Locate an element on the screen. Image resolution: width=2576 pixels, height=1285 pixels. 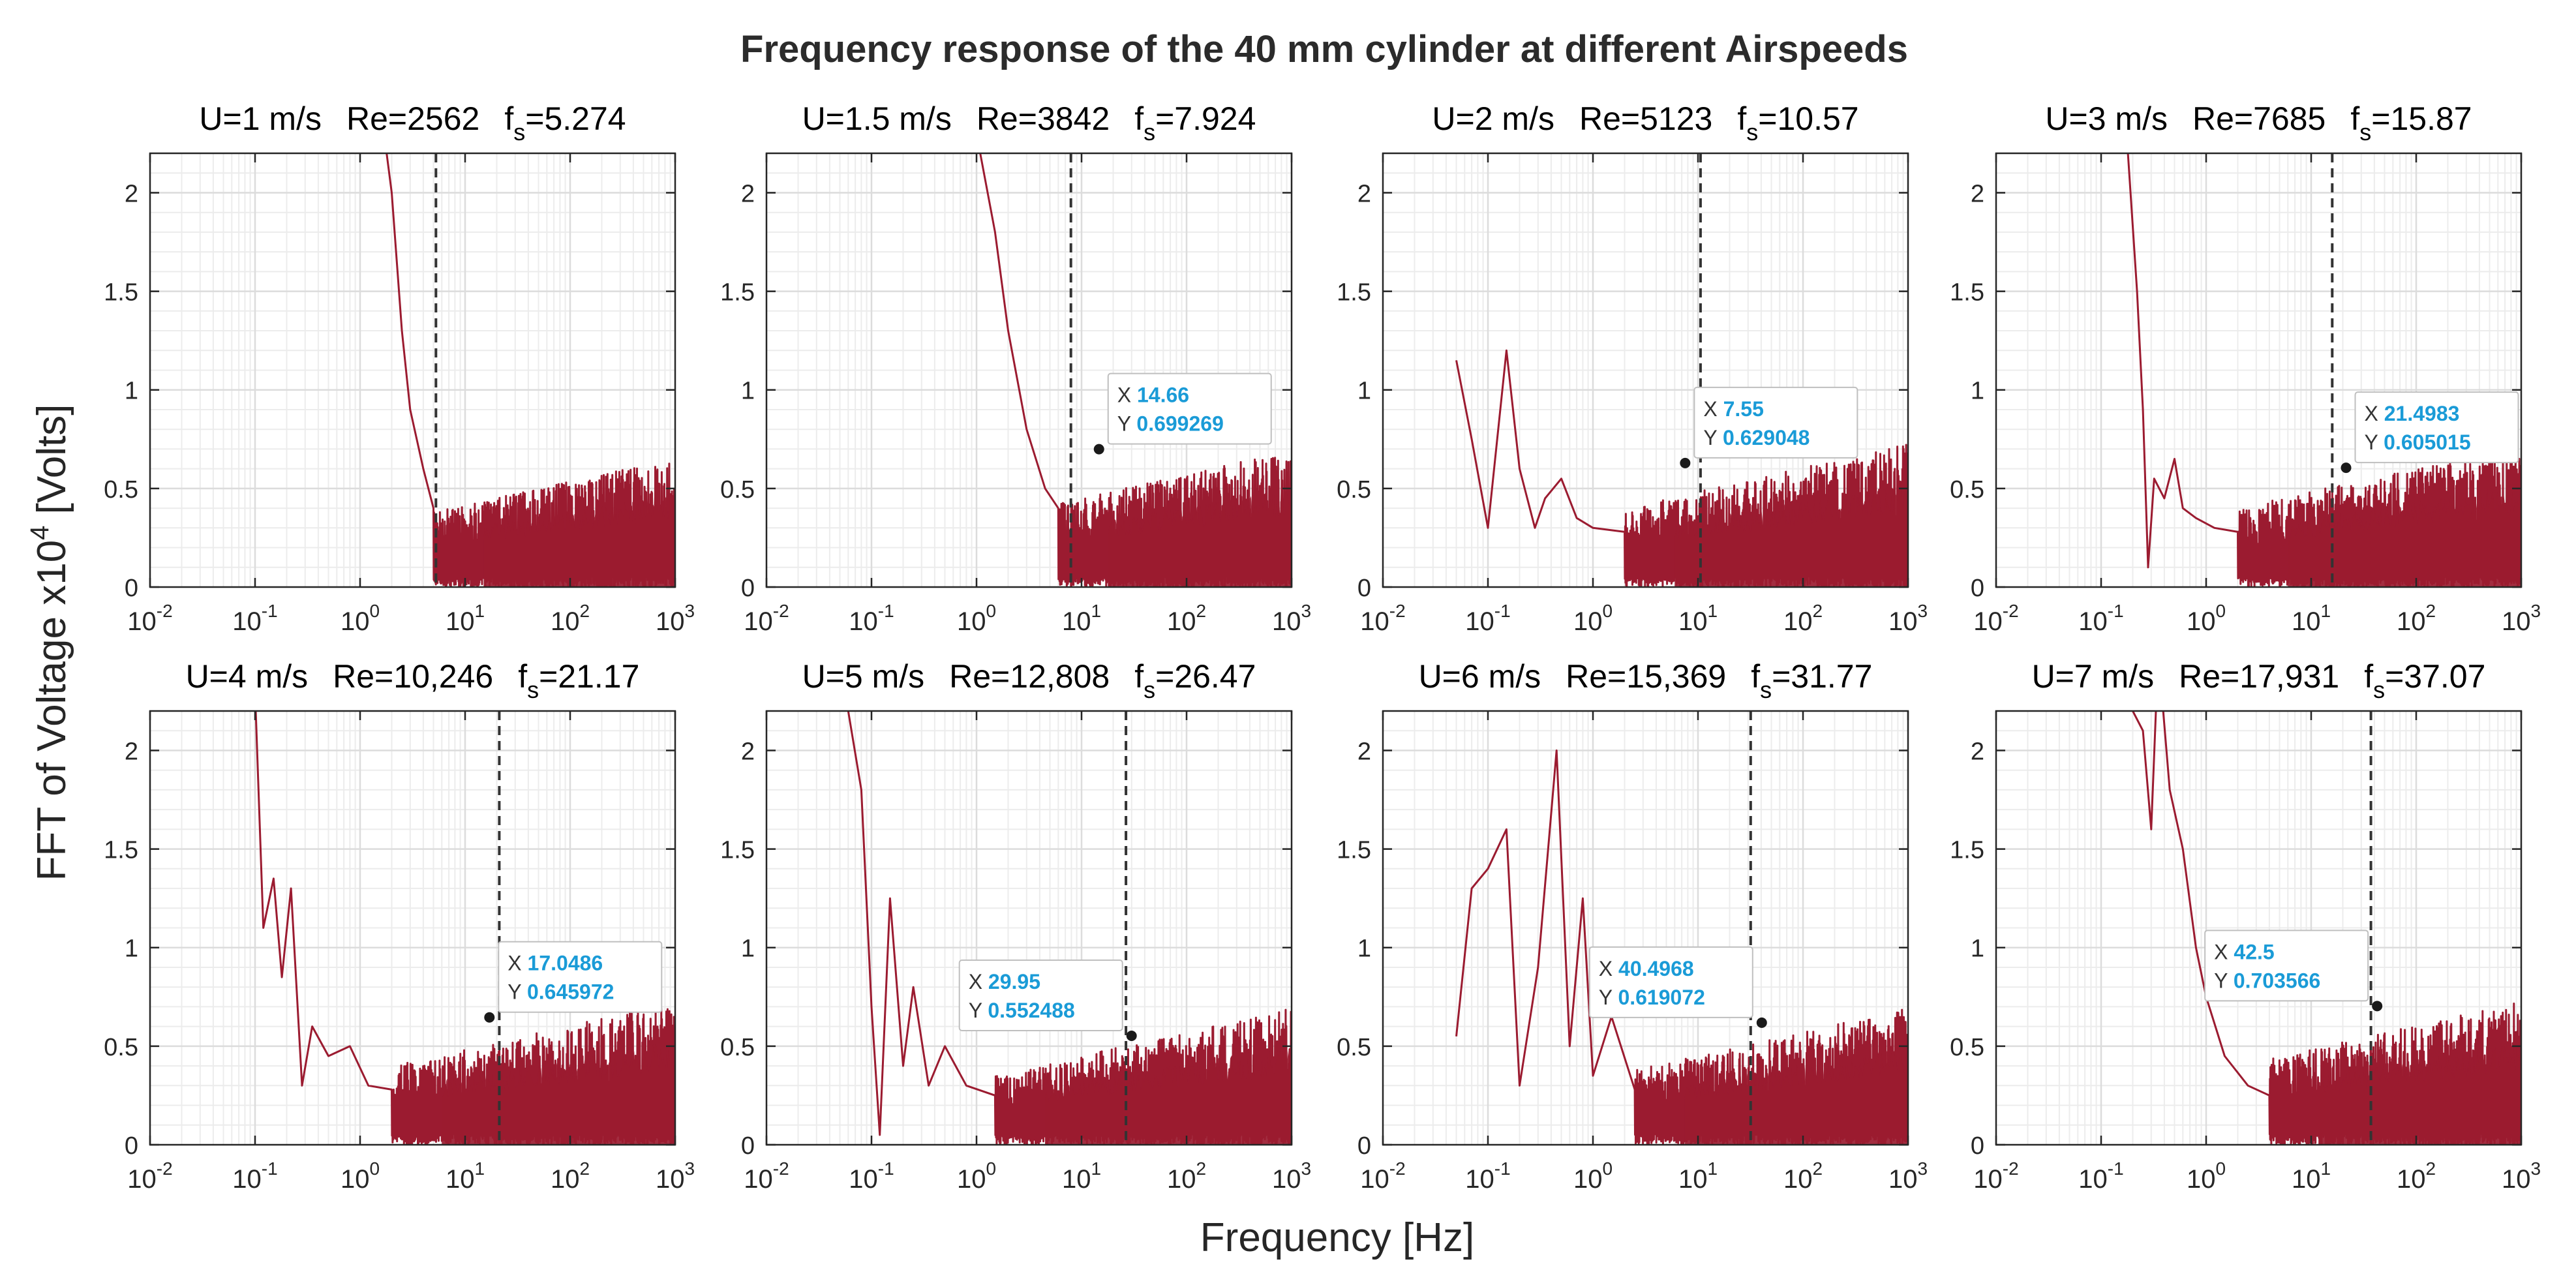
datatip-x-row: X 17.0486 is located at coordinates (556, 964).